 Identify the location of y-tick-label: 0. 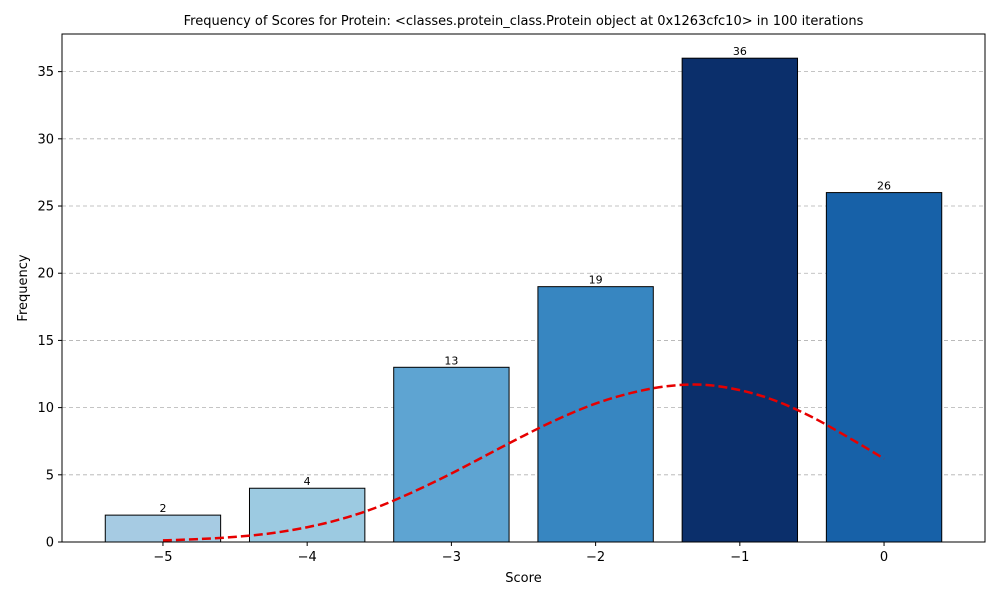
(50, 543).